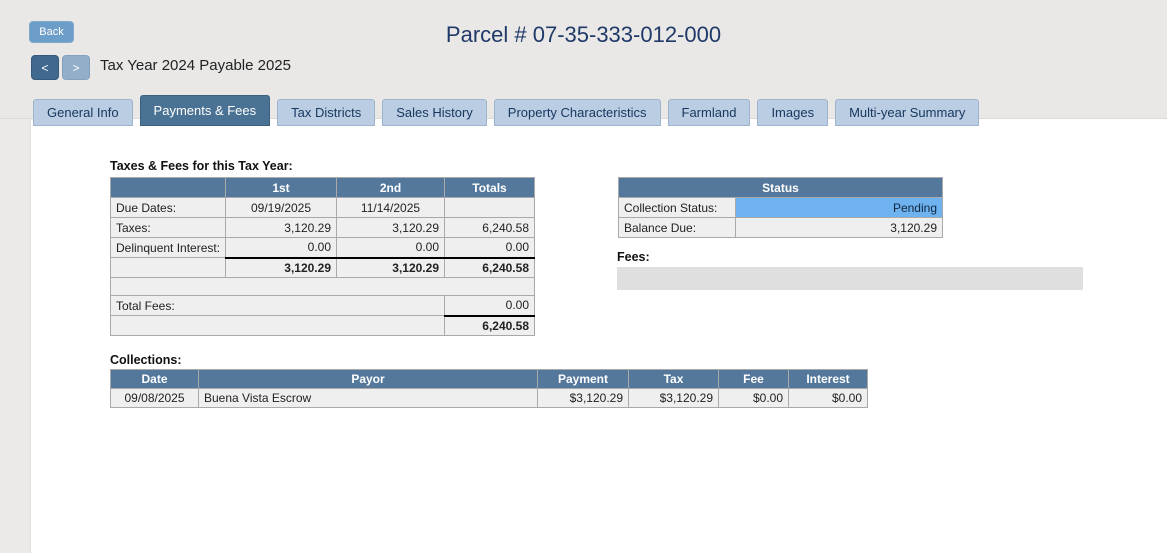 Image resolution: width=1167 pixels, height=553 pixels. Describe the element at coordinates (390, 247) in the screenshot. I see `delinquent-second: 0.00` at that location.